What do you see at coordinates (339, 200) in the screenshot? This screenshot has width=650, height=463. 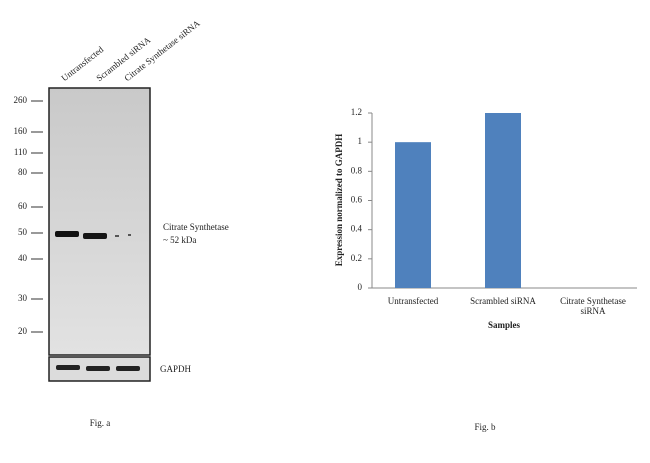 I see `y-axis-label: Expression normalized to GAPDH` at bounding box center [339, 200].